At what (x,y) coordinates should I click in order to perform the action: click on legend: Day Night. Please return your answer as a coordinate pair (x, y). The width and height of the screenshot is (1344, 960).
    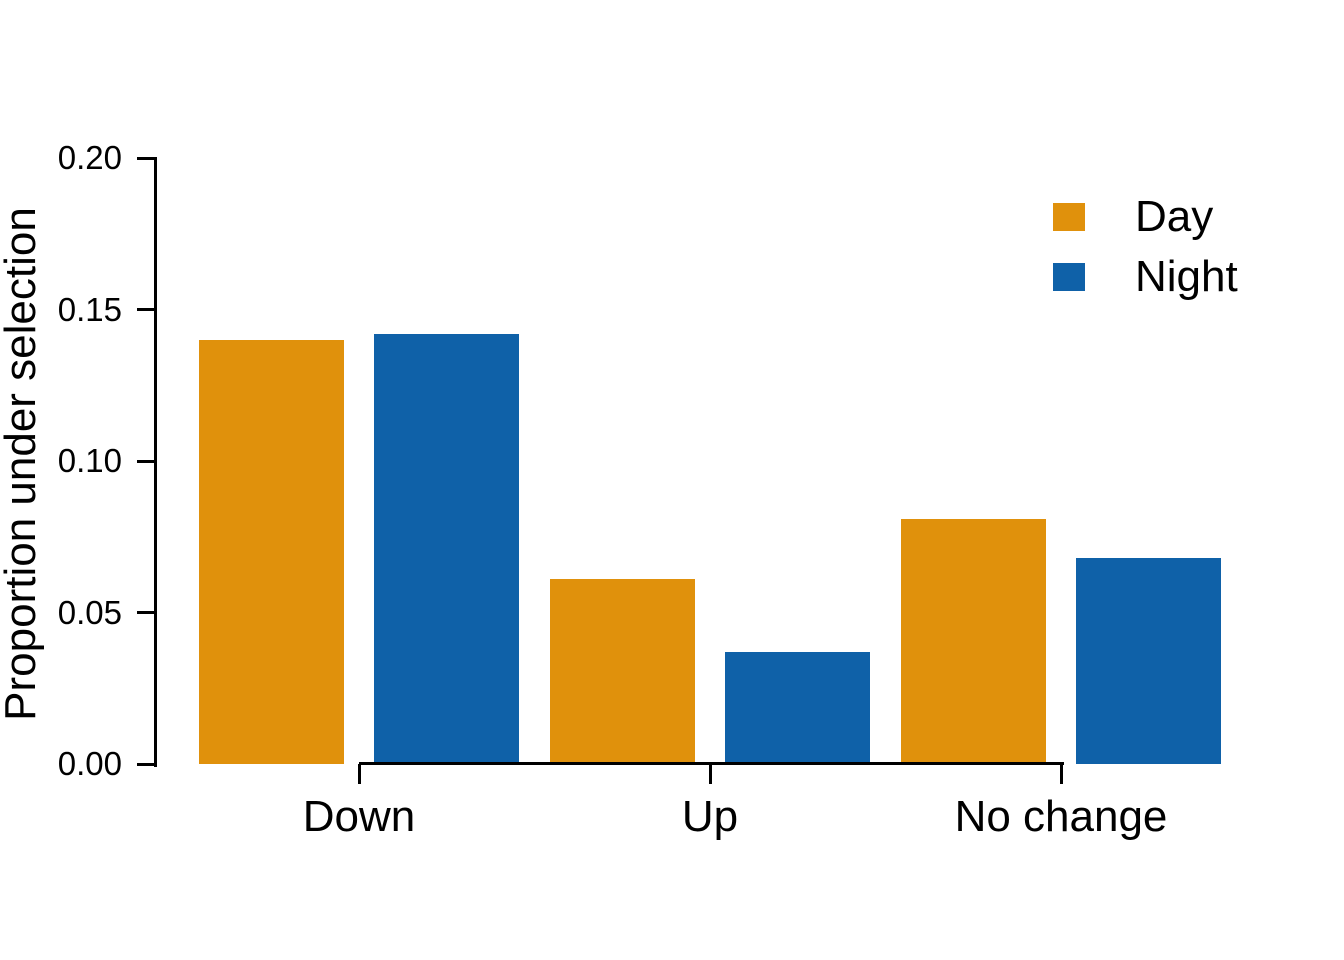
    Looking at the image, I should click on (1145, 247).